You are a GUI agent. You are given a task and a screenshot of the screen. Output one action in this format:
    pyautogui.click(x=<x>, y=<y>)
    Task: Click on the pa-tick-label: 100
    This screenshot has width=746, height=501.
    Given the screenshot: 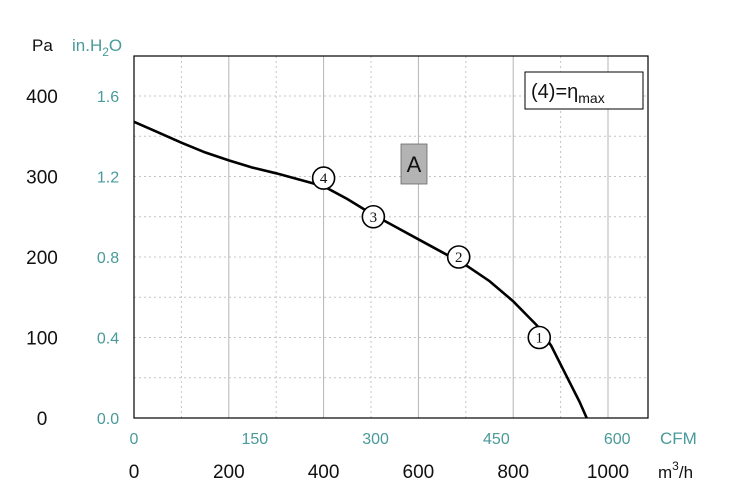 What is the action you would take?
    pyautogui.click(x=42, y=339)
    